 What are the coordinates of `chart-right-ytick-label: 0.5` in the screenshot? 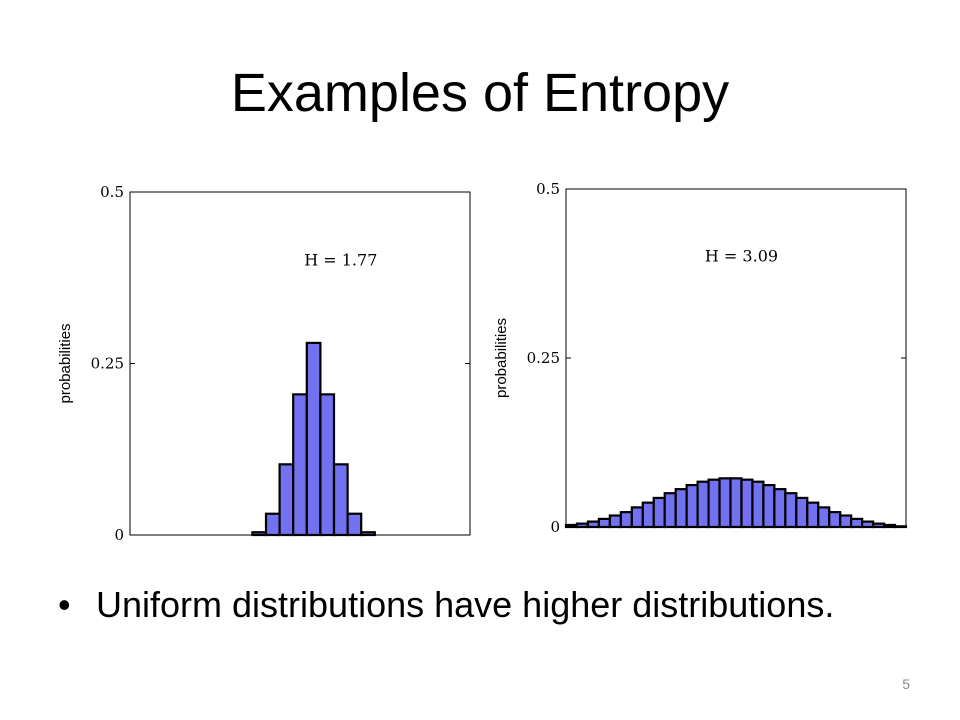 It's located at (548, 189).